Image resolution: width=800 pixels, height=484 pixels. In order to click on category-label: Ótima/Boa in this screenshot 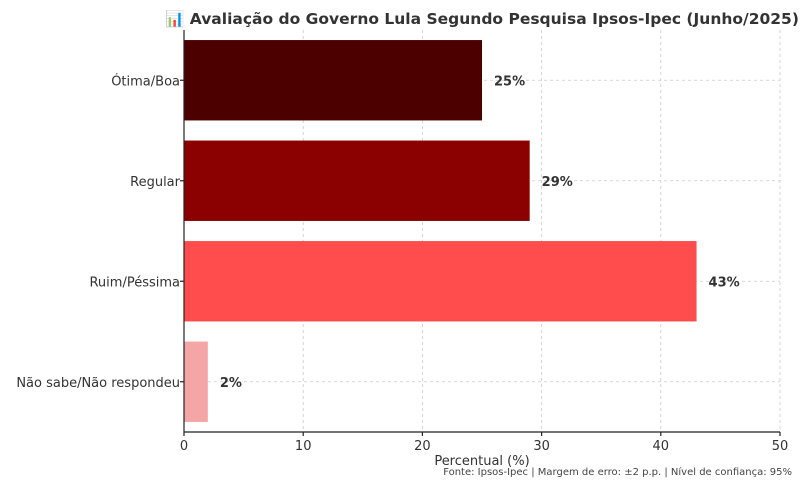, I will do `click(145, 81)`.